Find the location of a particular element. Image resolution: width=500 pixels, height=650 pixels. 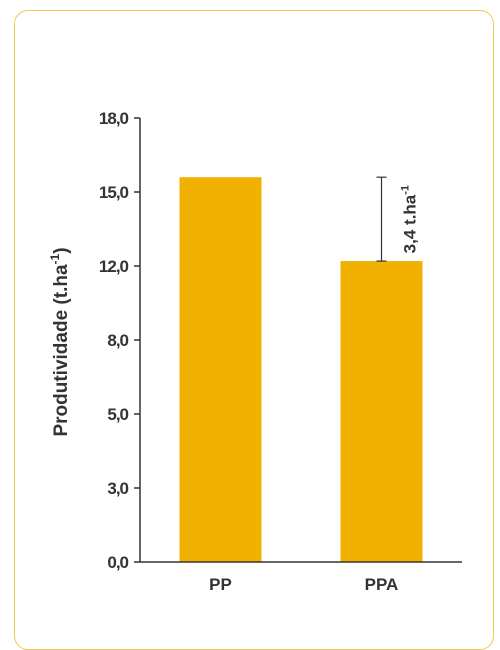

difference-label: 3,4 t.ha-1 is located at coordinates (410, 219).